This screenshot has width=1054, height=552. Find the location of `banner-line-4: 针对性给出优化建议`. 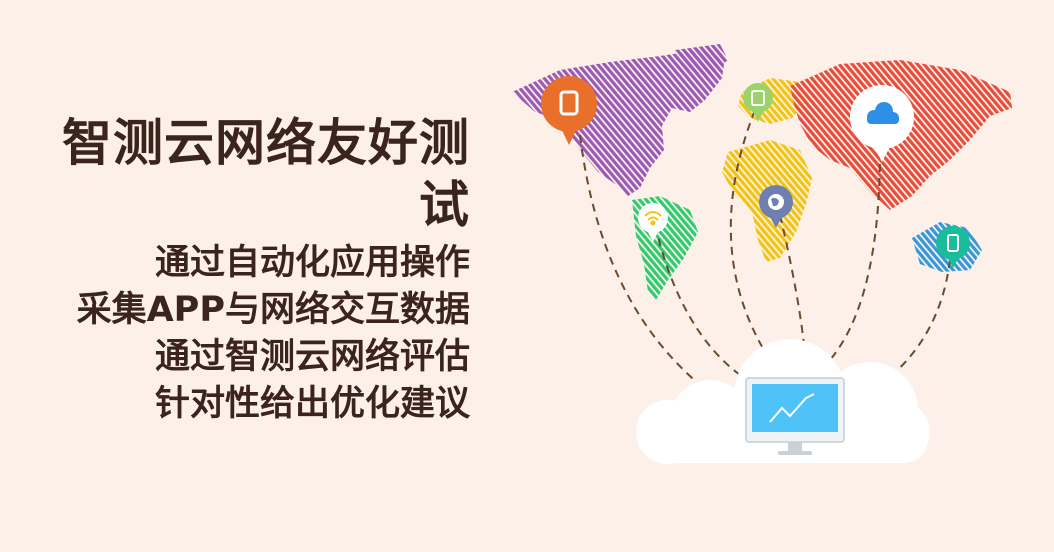

banner-line-4: 针对性给出优化建议 is located at coordinates (312, 404).